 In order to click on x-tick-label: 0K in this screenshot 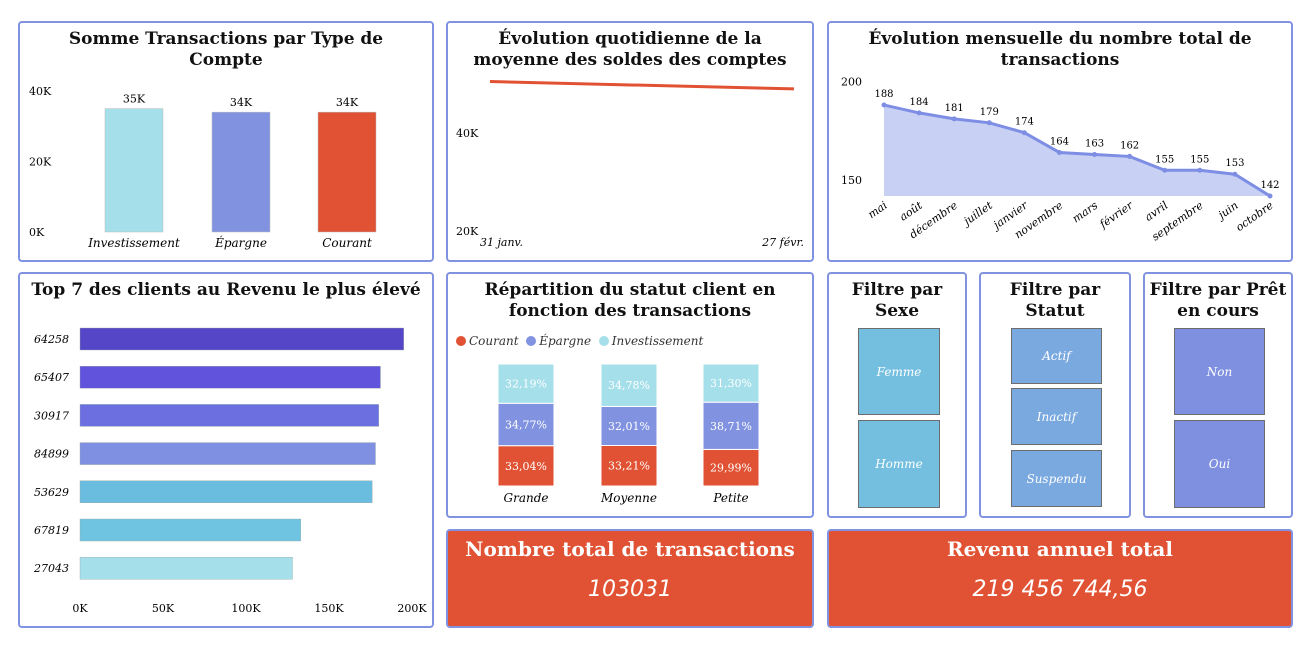, I will do `click(80, 608)`.